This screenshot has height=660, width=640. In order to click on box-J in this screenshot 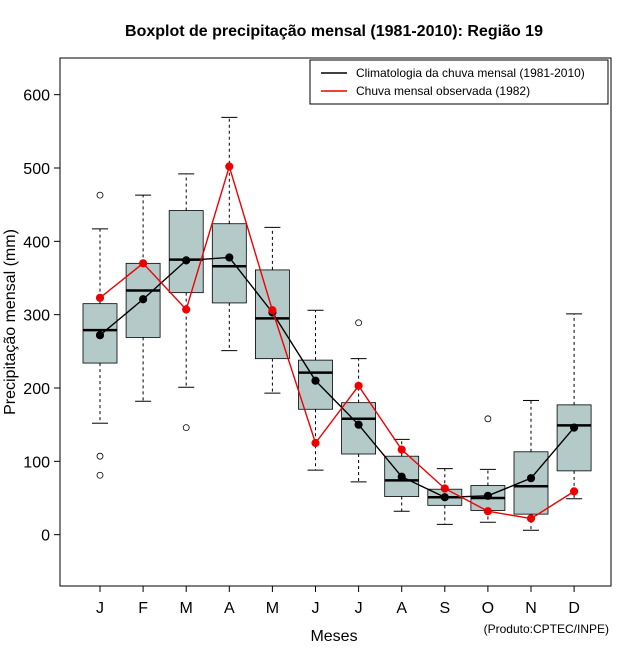, I will do `click(100, 335)`.